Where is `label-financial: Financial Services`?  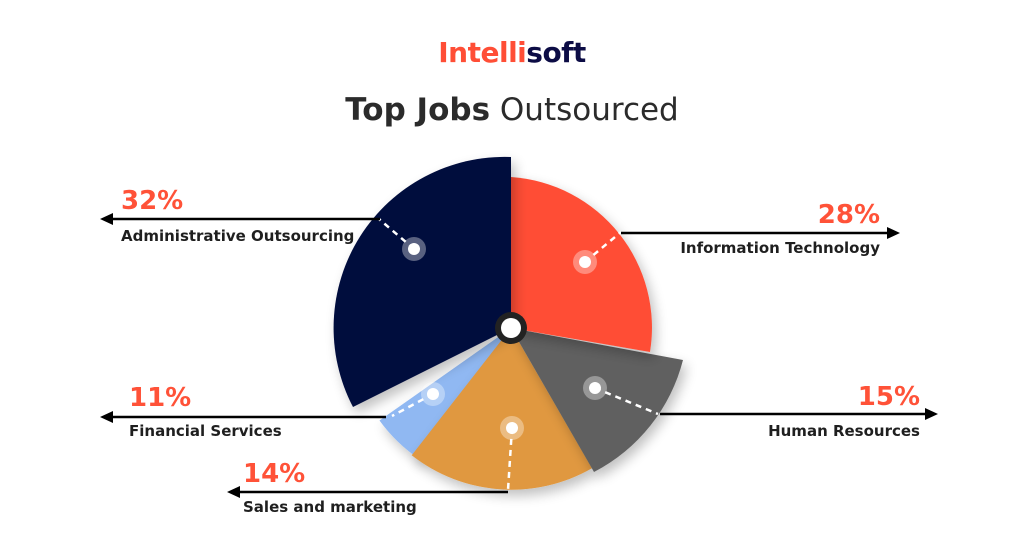 label-financial: Financial Services is located at coordinates (205, 431).